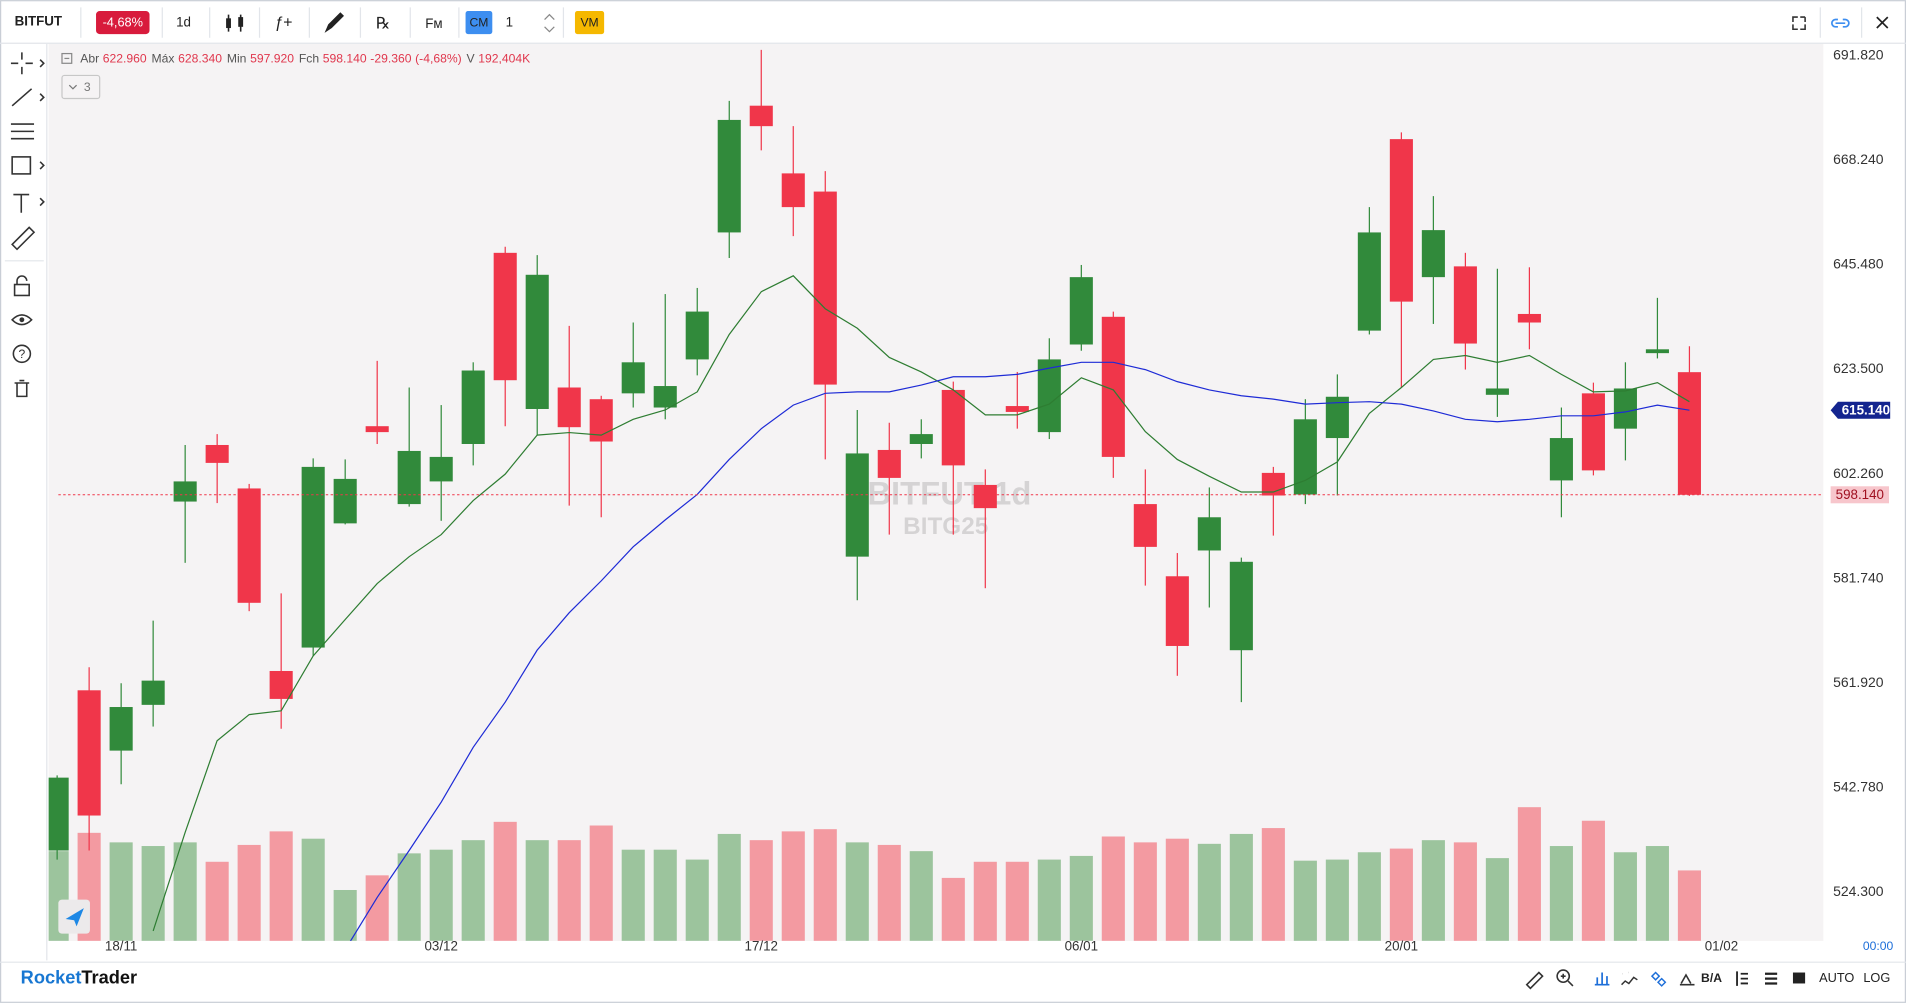 This screenshot has width=1906, height=1003. What do you see at coordinates (28, 165) in the screenshot?
I see `shape-tool` at bounding box center [28, 165].